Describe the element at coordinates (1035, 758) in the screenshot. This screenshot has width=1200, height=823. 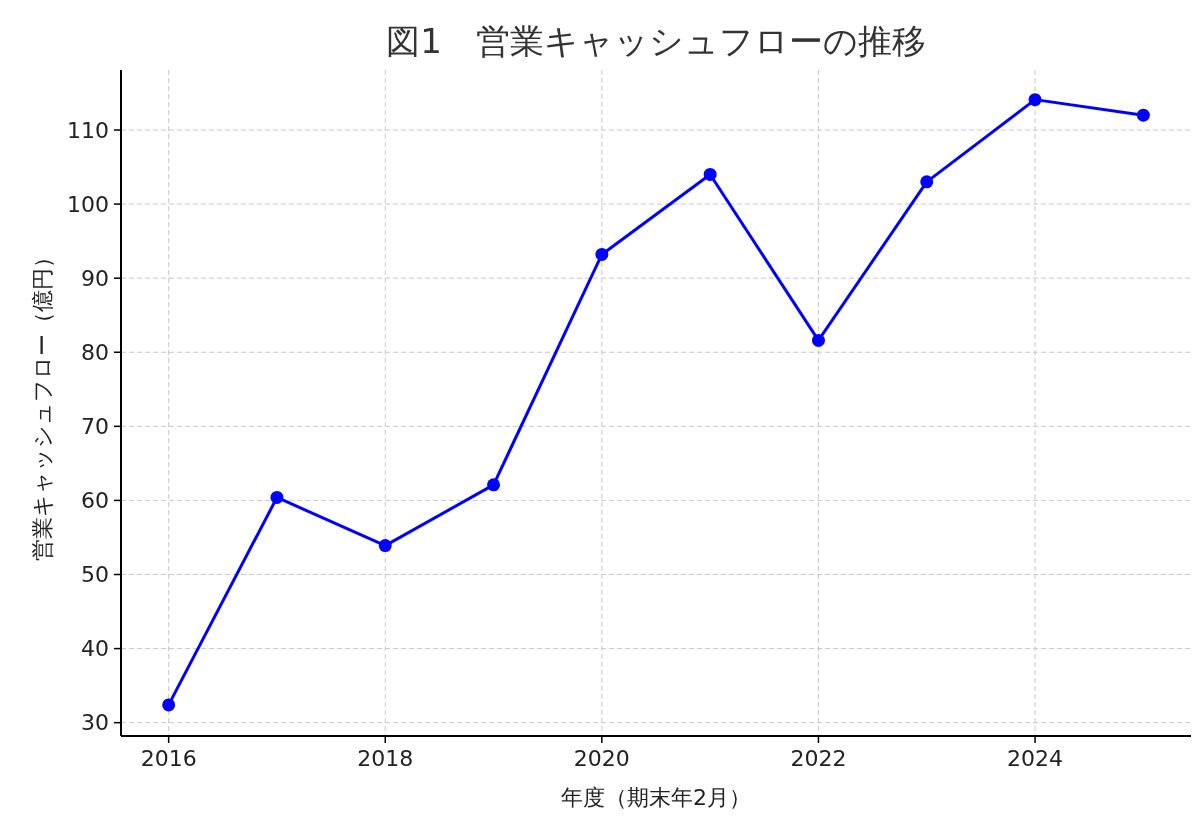
I see `x-tick-label: 2024` at that location.